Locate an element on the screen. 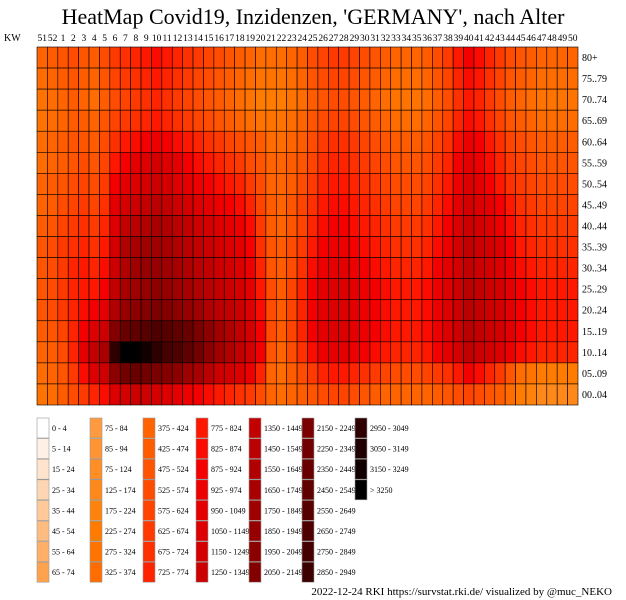  legend-label: 1050 - 1149 is located at coordinates (230, 531).